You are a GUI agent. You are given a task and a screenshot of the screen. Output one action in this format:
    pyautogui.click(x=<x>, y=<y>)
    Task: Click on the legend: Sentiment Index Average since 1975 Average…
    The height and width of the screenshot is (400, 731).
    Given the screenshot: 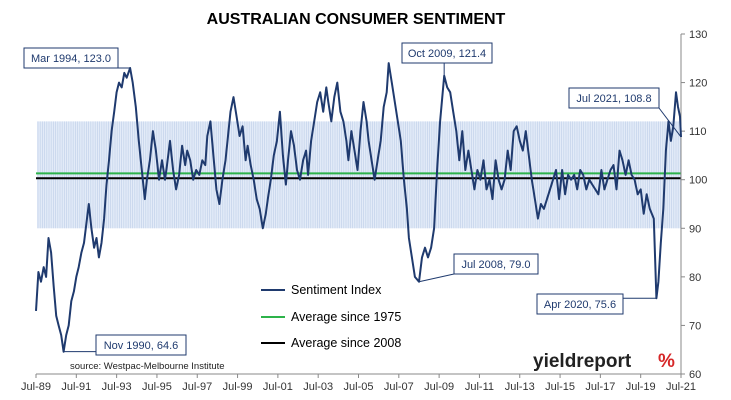 What is the action you would take?
    pyautogui.click(x=331, y=316)
    